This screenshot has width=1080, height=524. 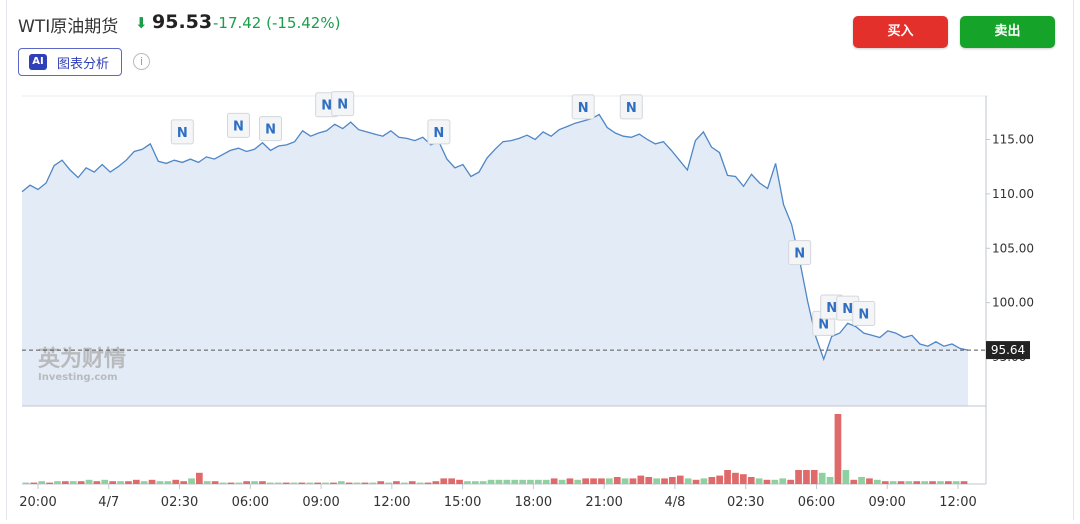 I want to click on sell-button: 卖出, so click(x=1007, y=32).